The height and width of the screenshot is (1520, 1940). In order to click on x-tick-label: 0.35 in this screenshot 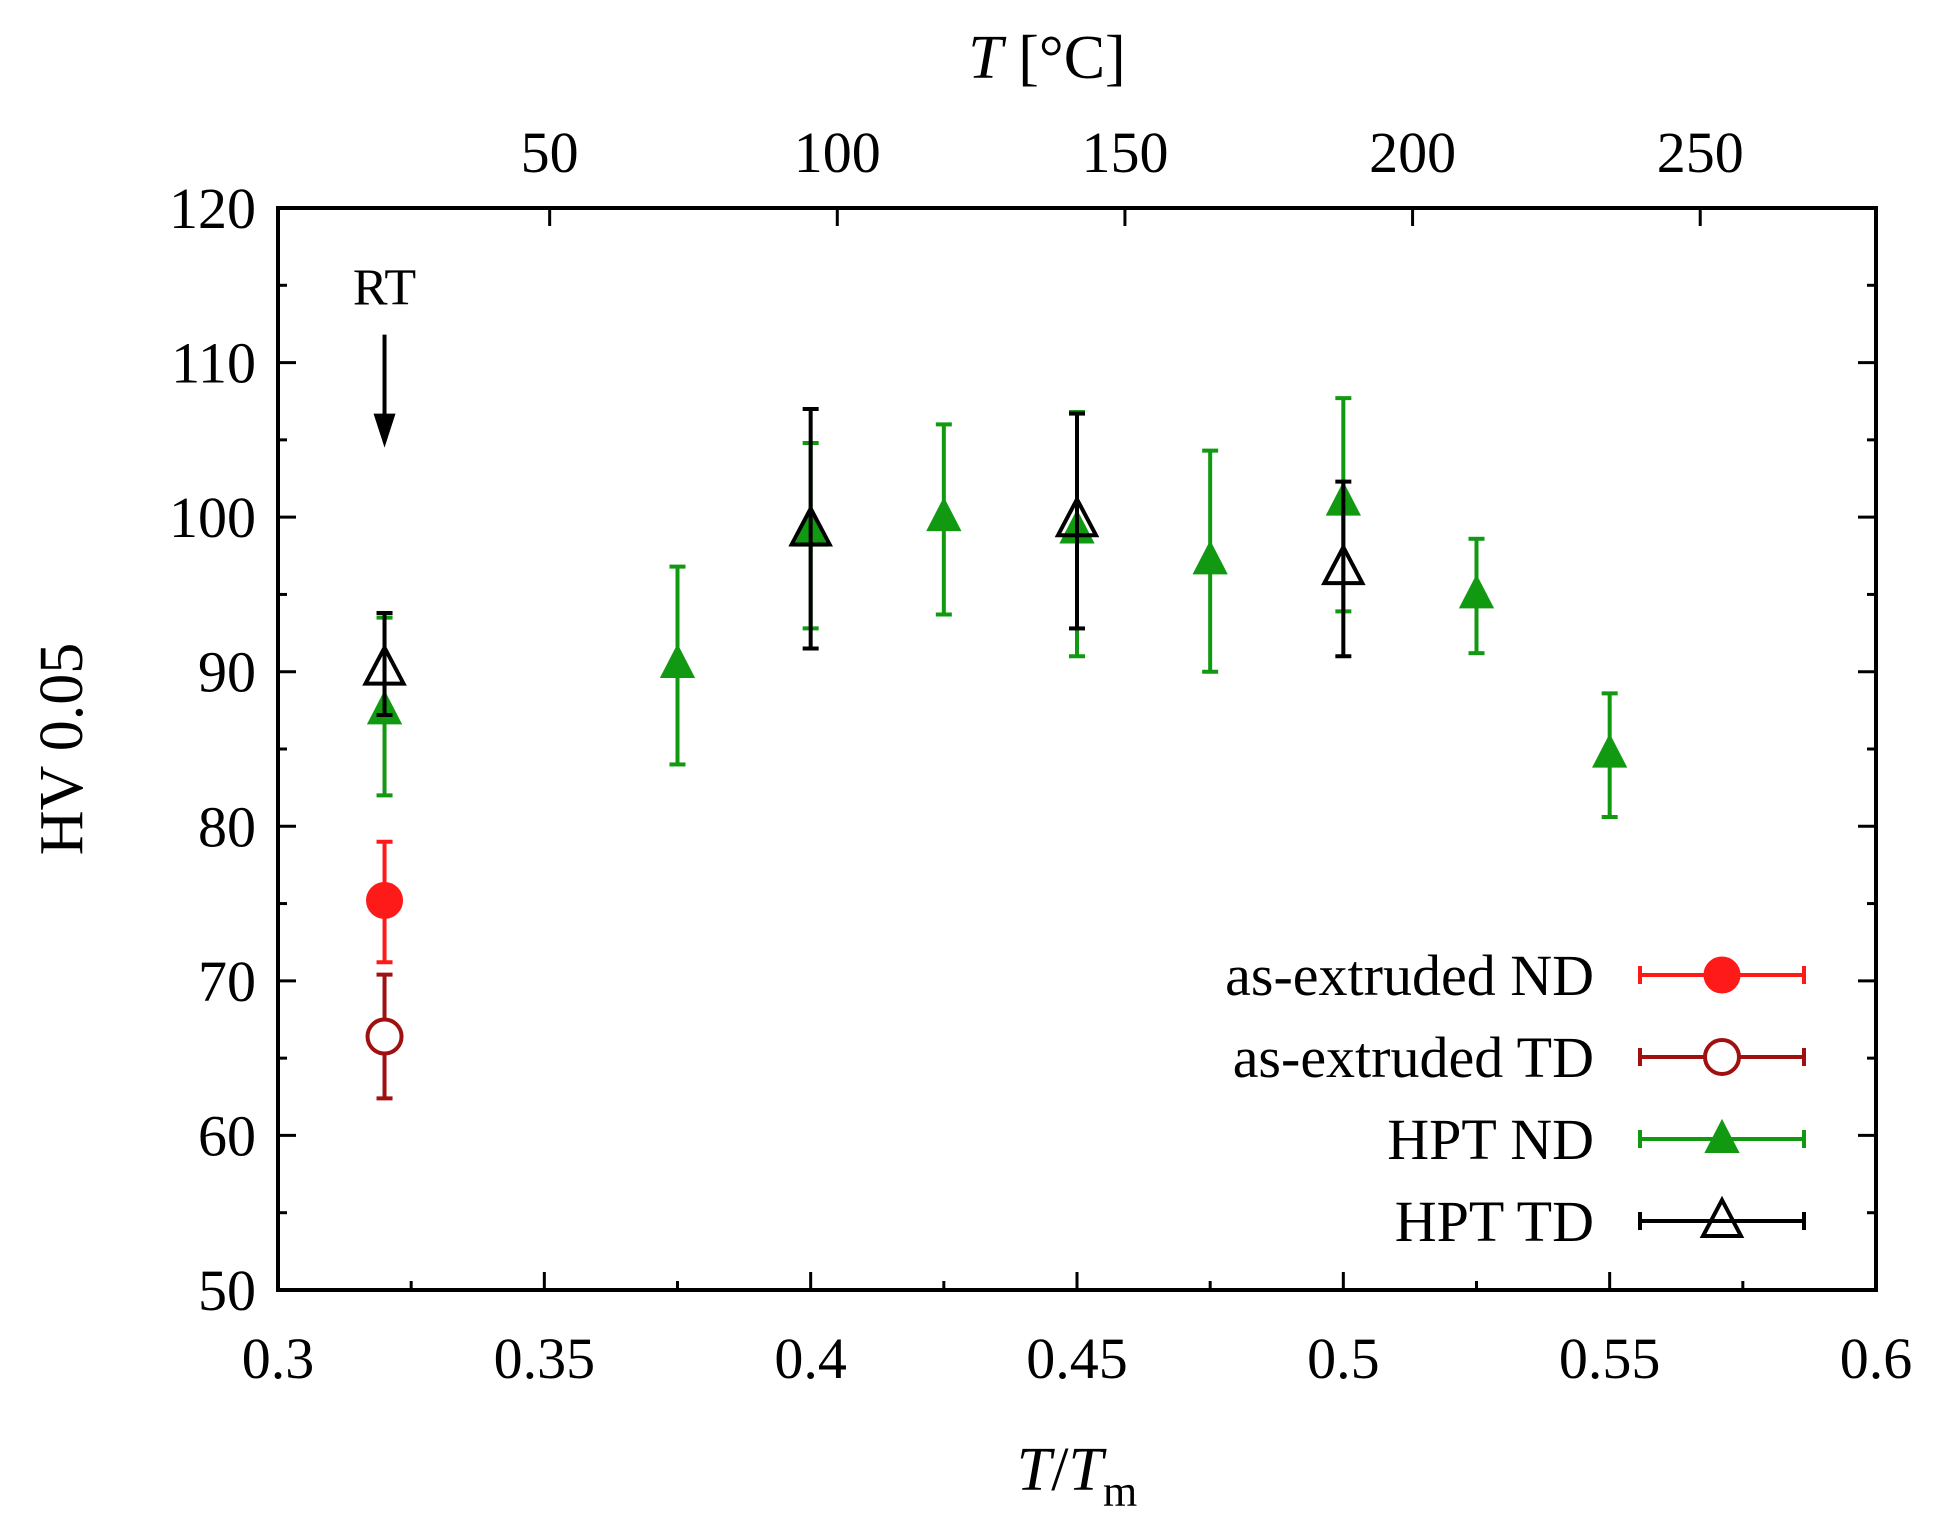, I will do `click(545, 1358)`.